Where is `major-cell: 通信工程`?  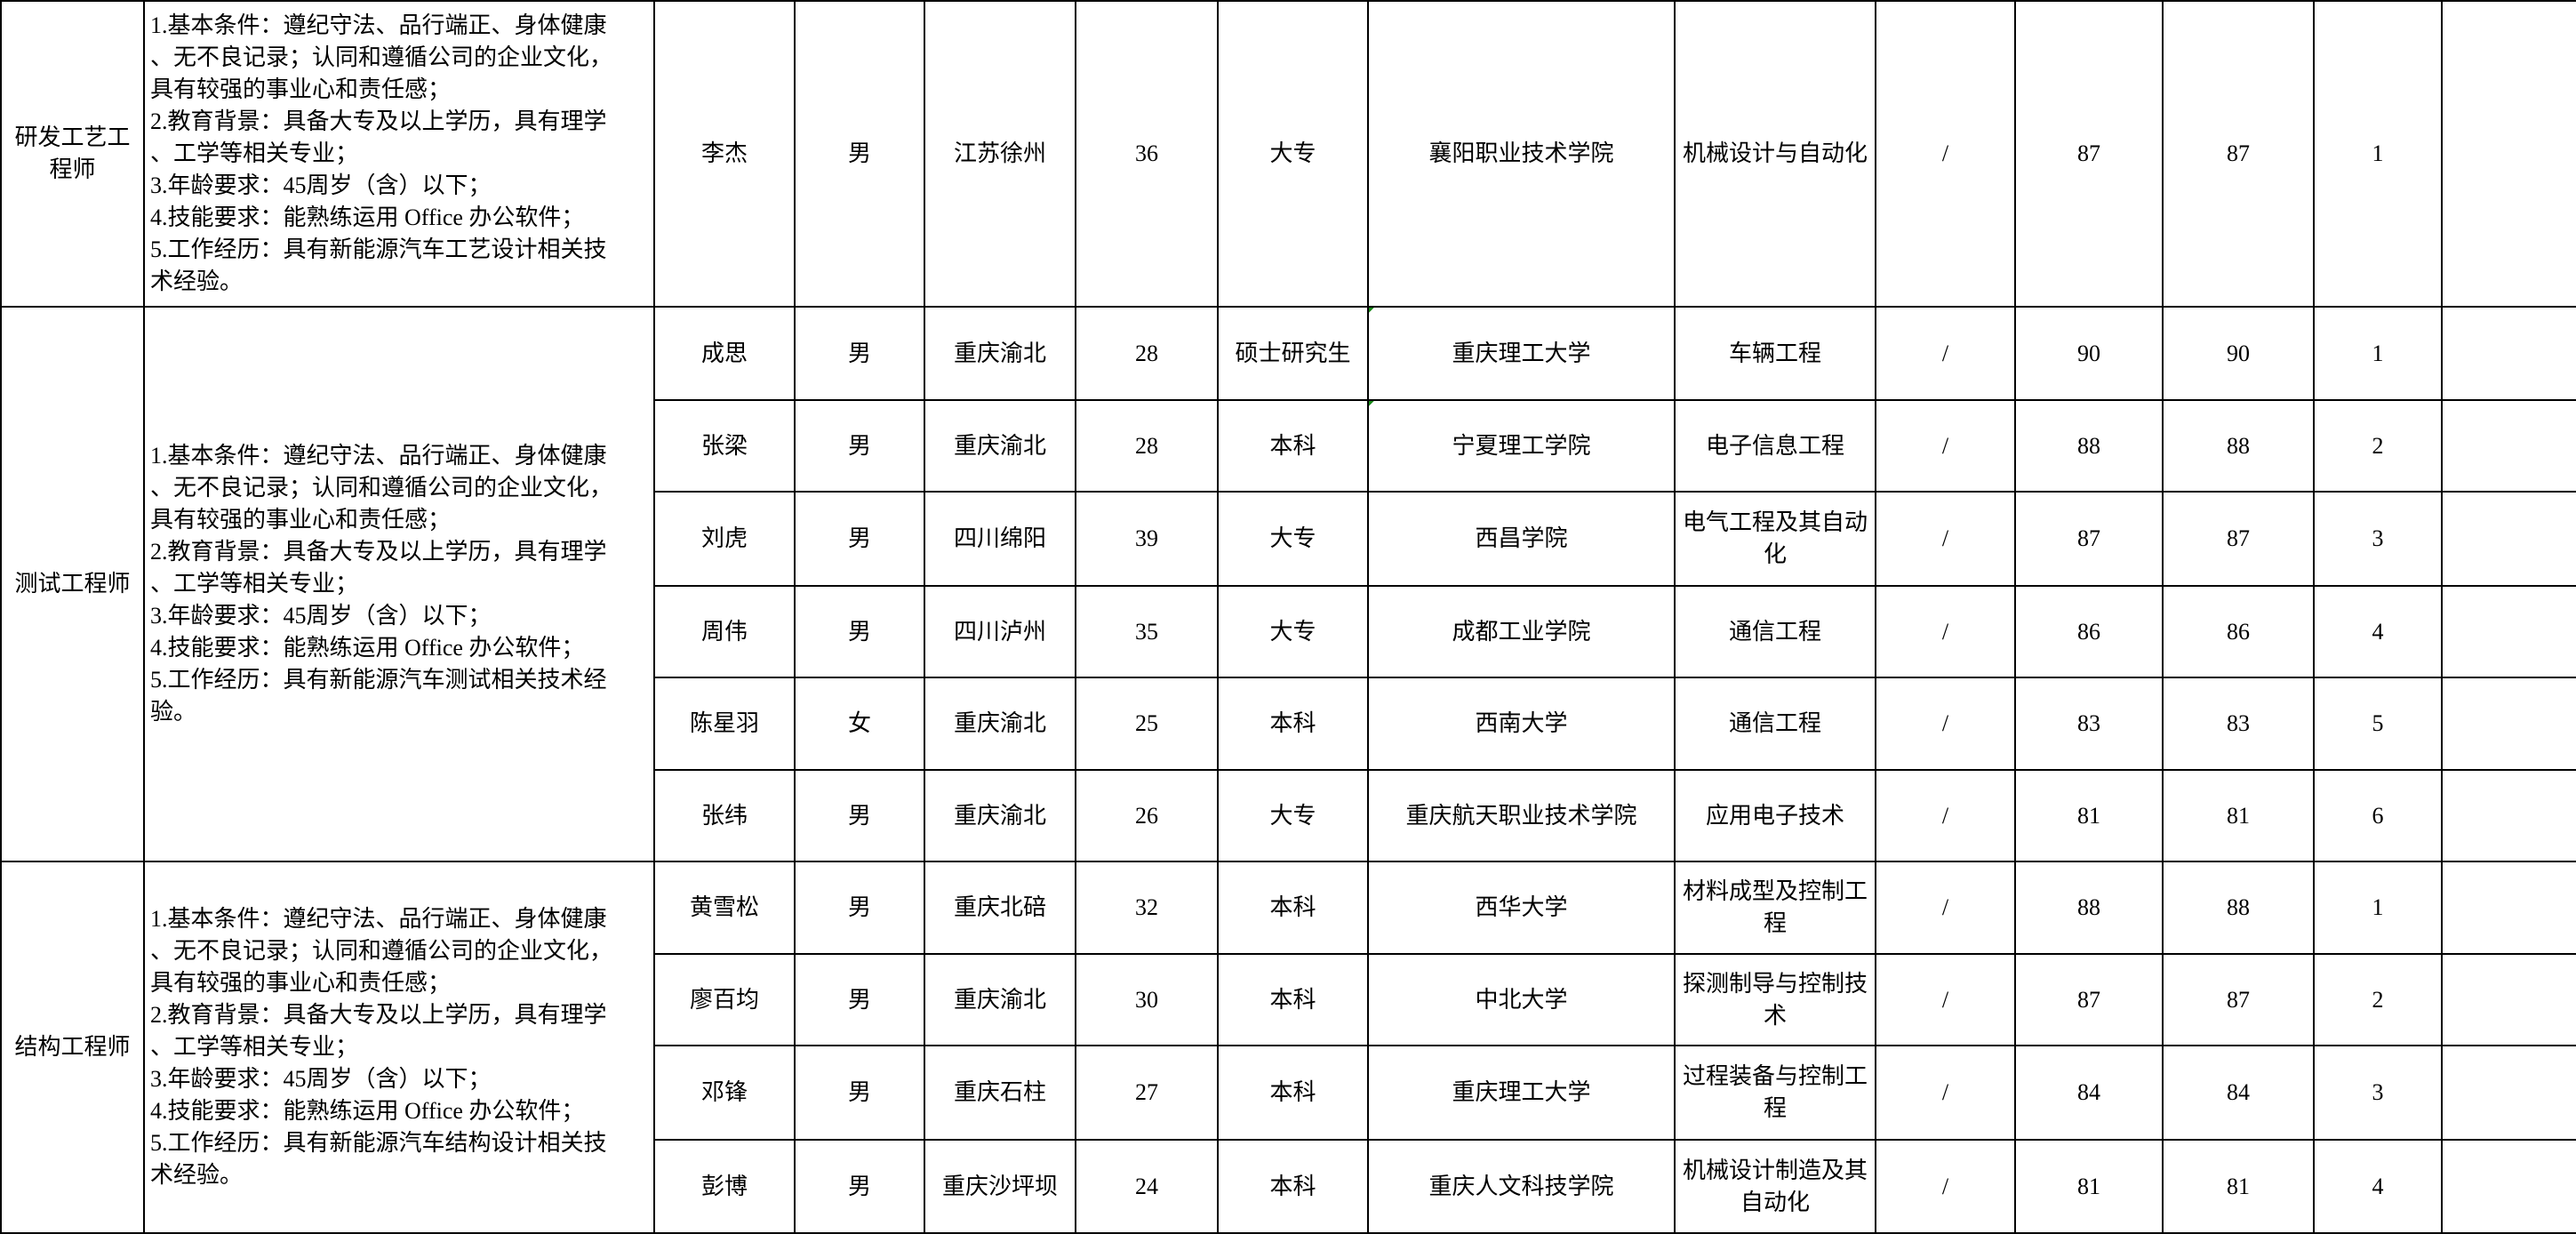
major-cell: 通信工程 is located at coordinates (1775, 724).